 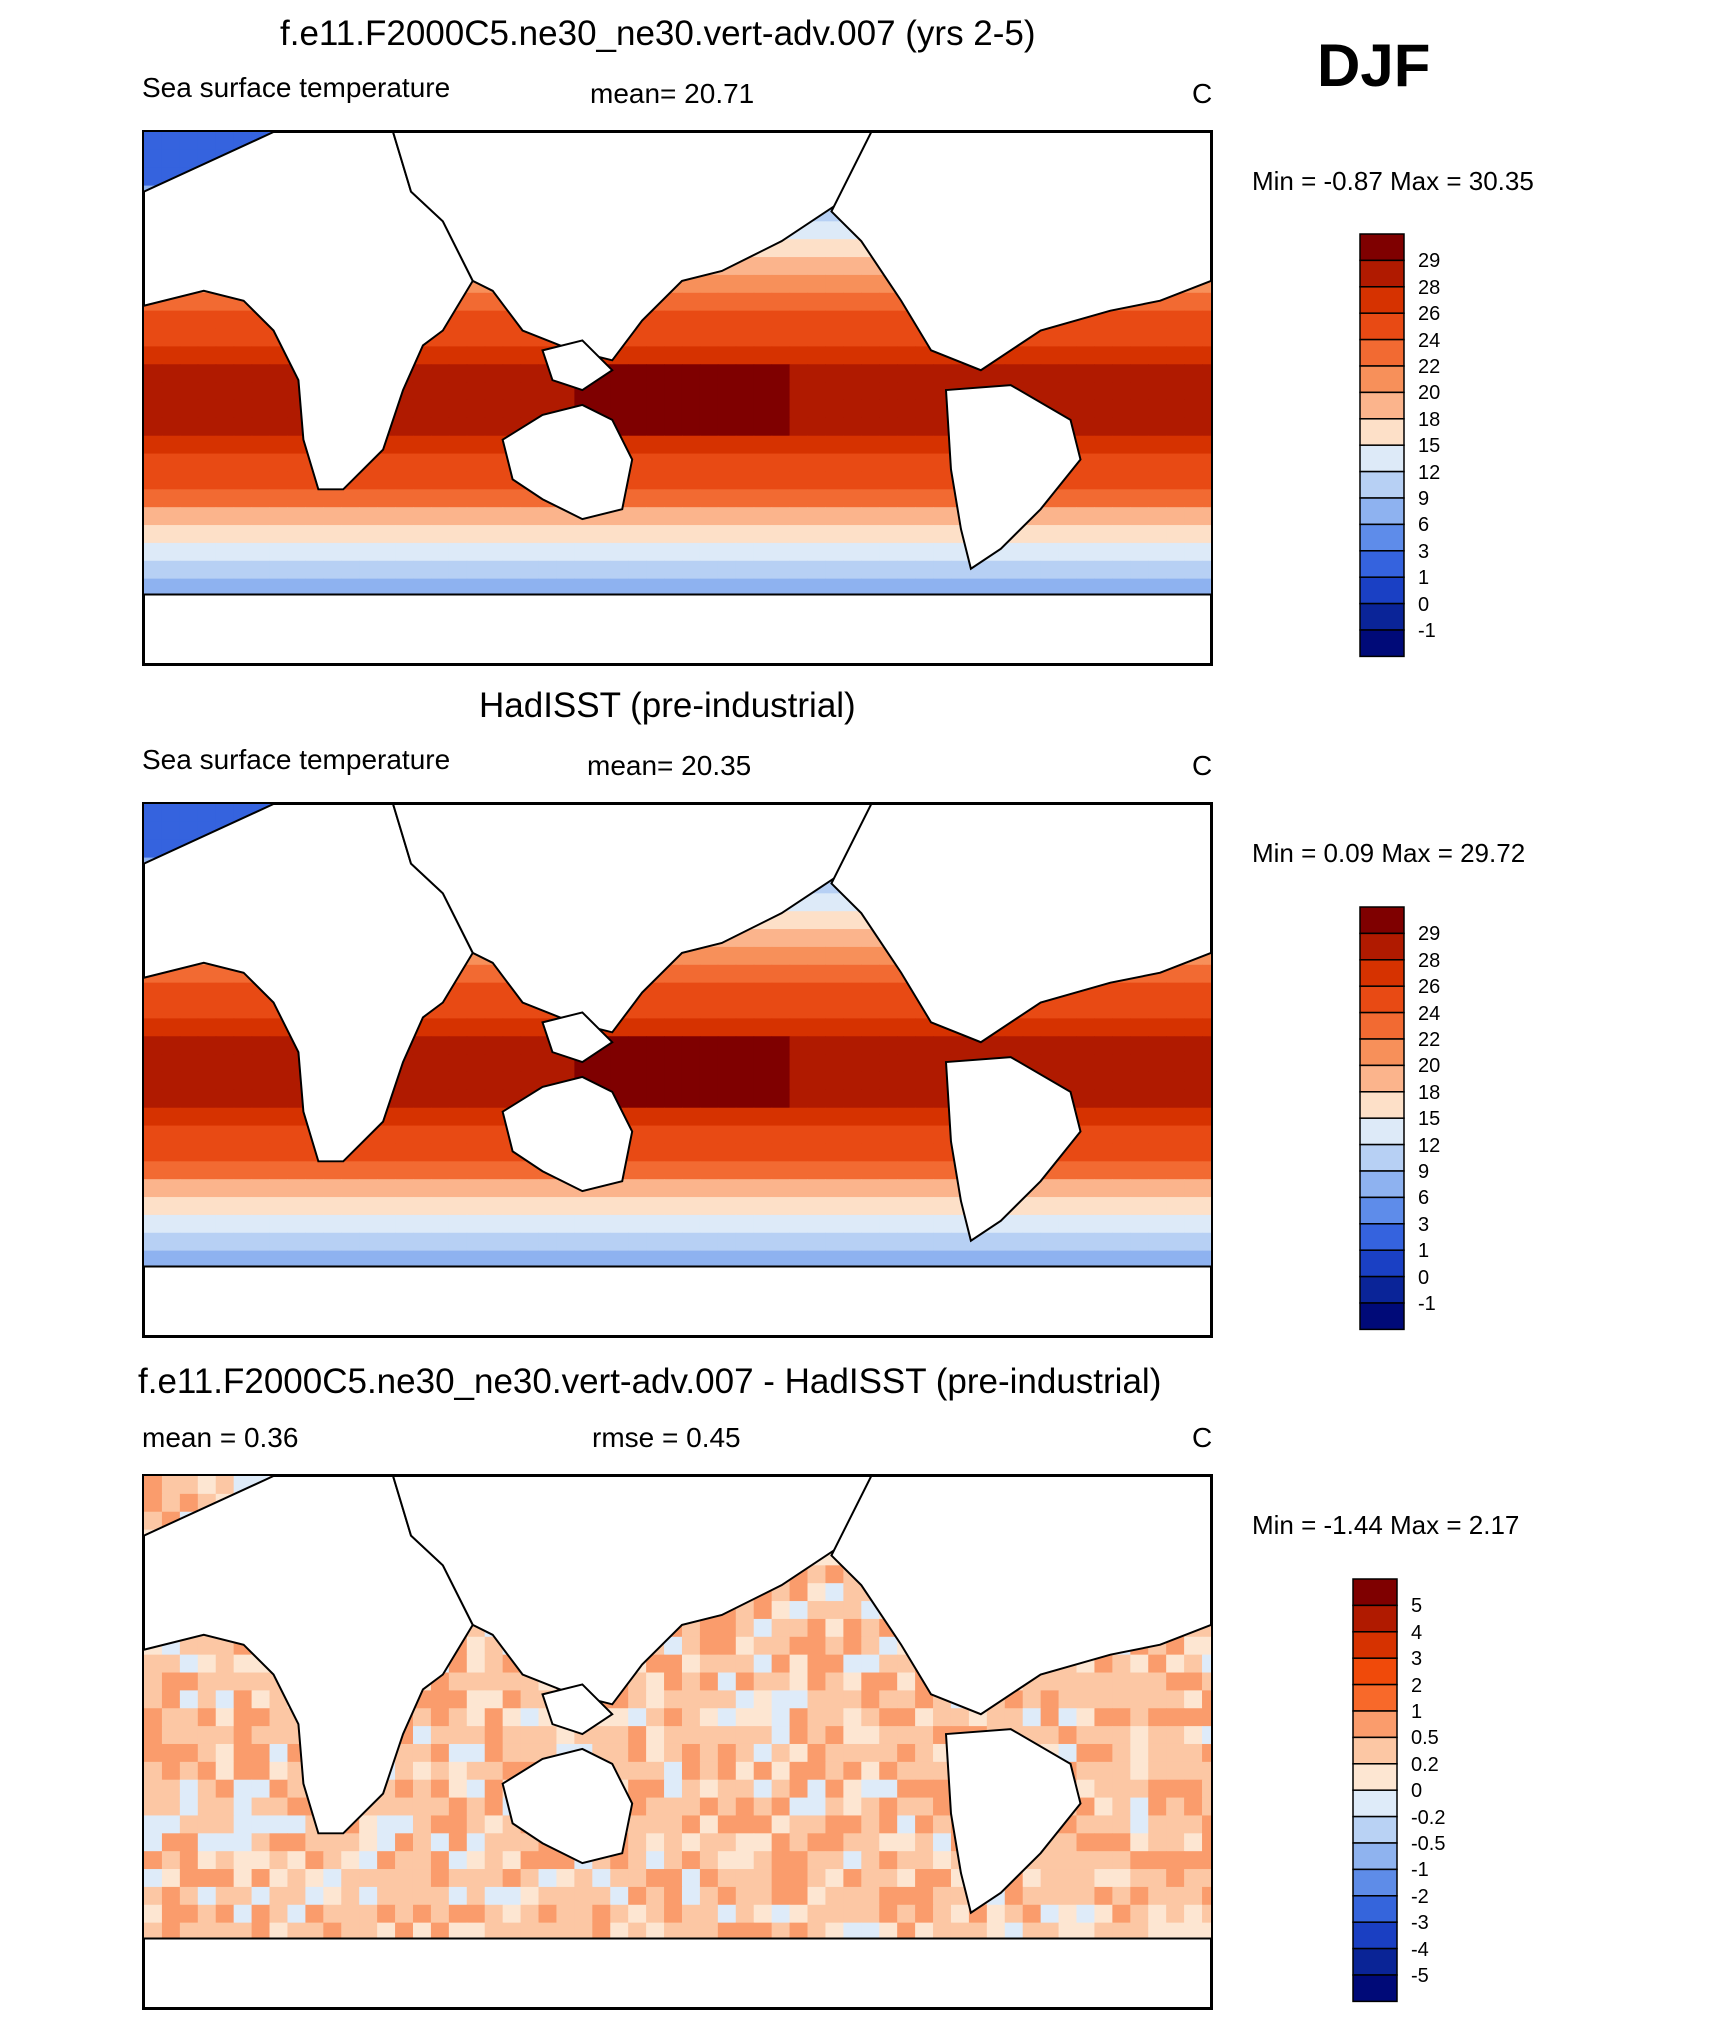 What do you see at coordinates (1429, 287) in the screenshot?
I see `colorbar-tick-label: 28` at bounding box center [1429, 287].